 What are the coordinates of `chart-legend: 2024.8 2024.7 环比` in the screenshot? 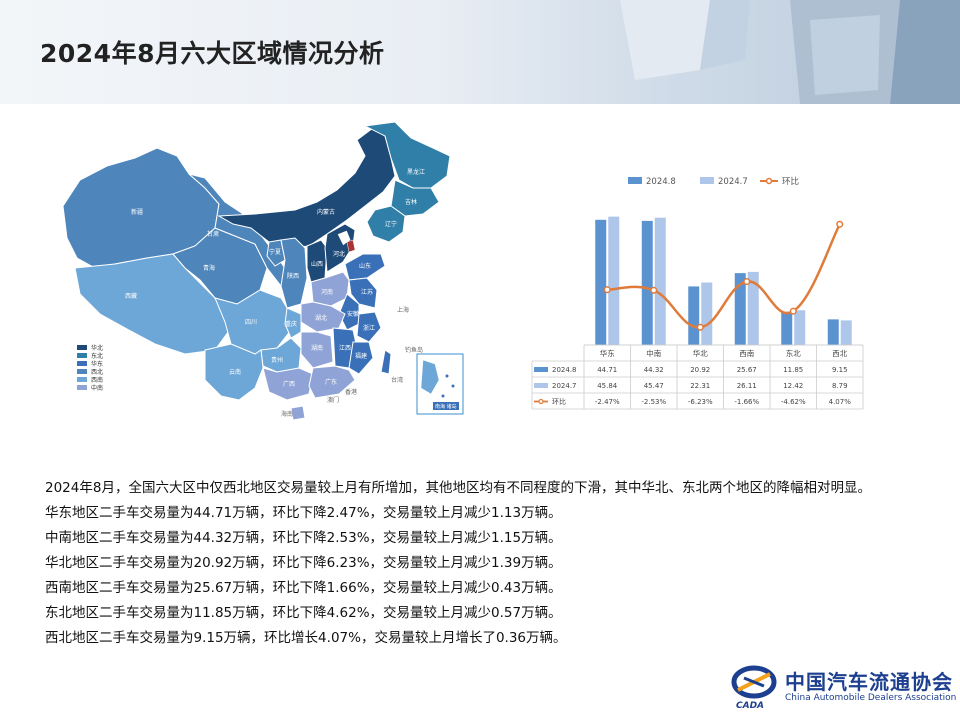 It's located at (713, 181).